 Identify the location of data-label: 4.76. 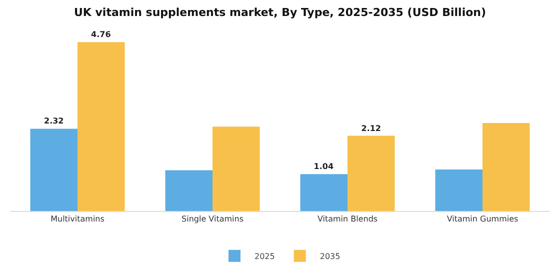
(101, 35).